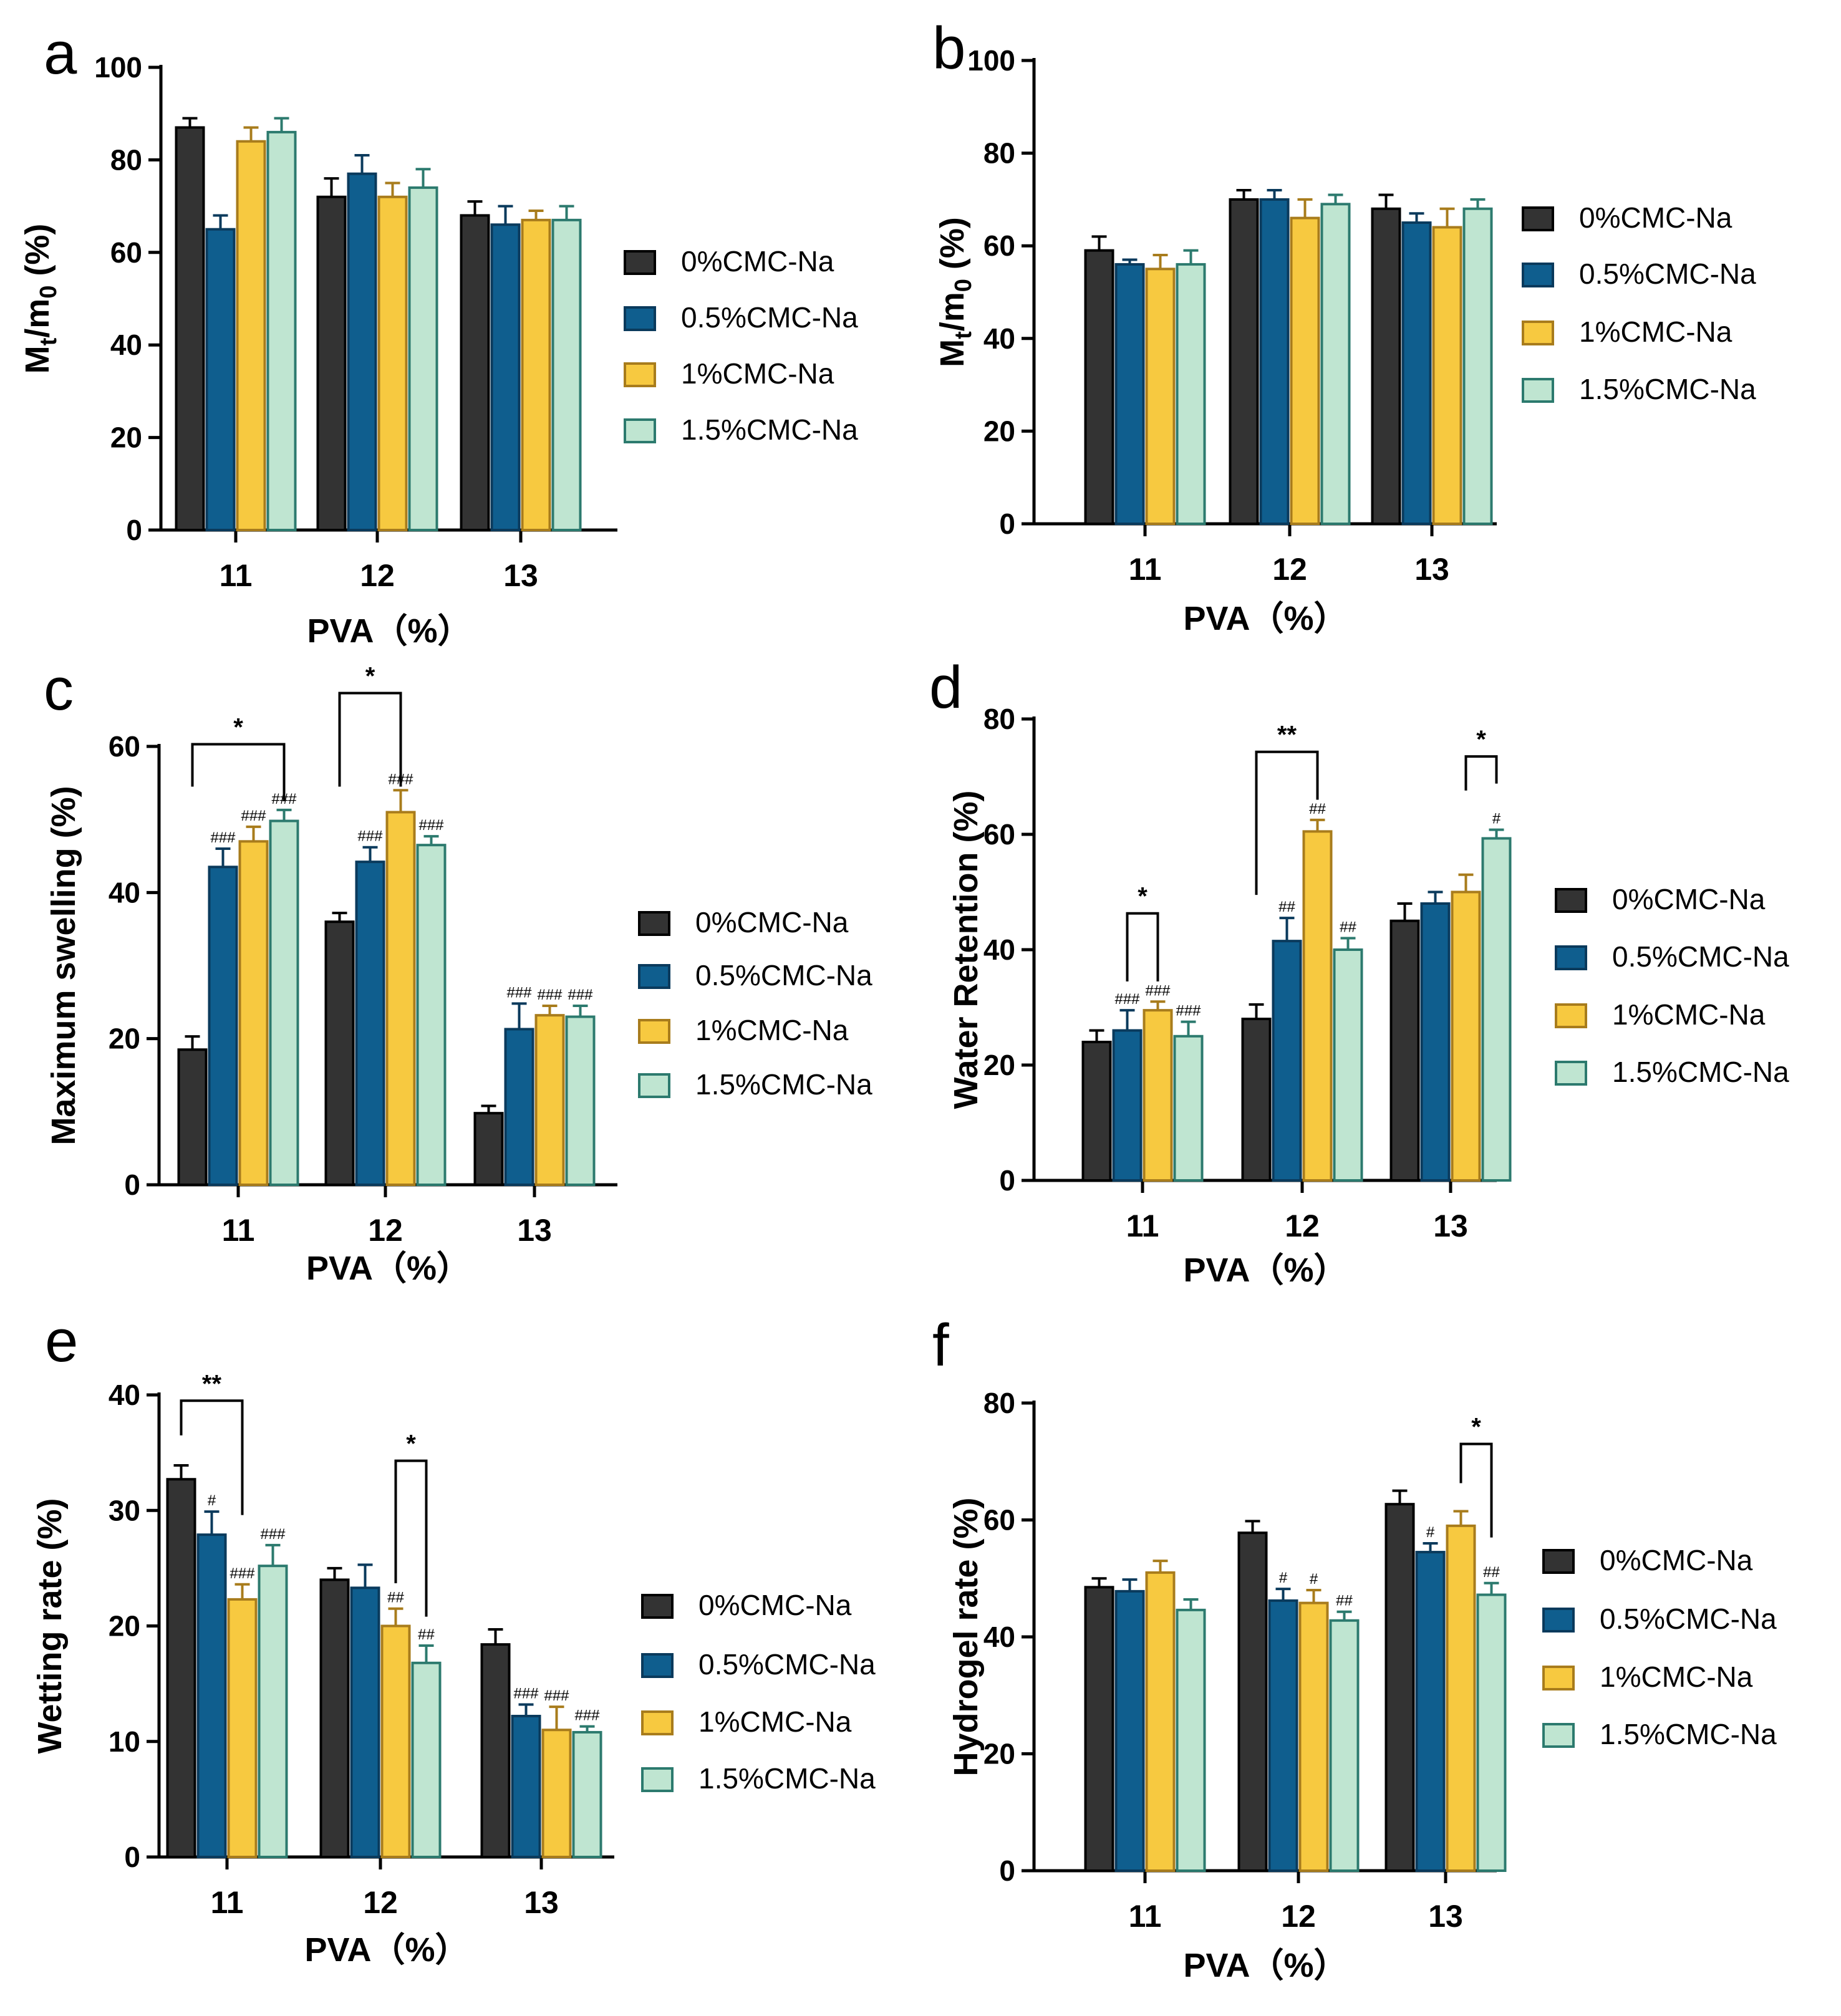 The image size is (1841, 2016). Describe the element at coordinates (212, 1383) in the screenshot. I see `significance-star: **` at that location.